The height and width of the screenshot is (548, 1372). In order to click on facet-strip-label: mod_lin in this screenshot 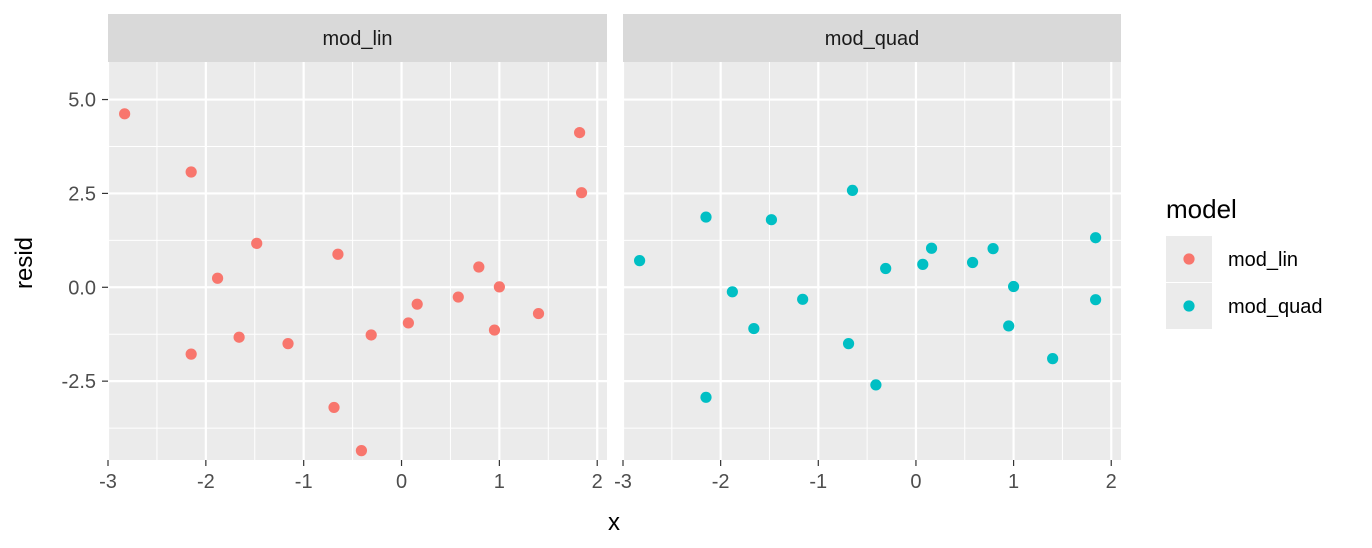, I will do `click(357, 39)`.